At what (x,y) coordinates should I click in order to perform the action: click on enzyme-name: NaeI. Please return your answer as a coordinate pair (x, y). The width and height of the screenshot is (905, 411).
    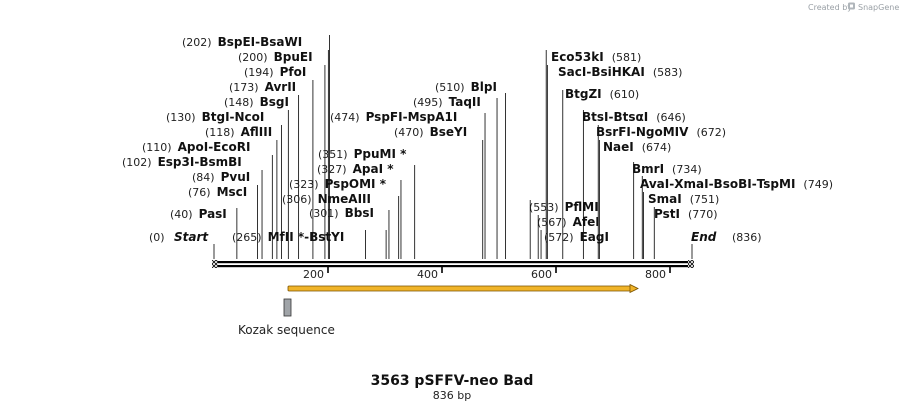
    Looking at the image, I should click on (618, 147).